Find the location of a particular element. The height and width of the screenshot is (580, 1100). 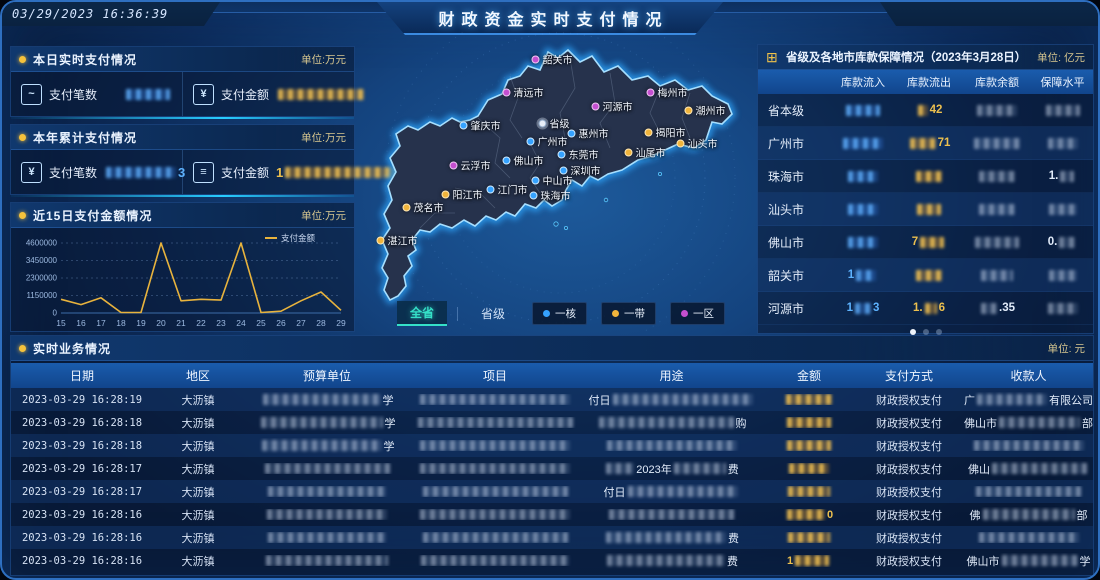

business-col-预算单位: 预算单位 is located at coordinates (326, 376).